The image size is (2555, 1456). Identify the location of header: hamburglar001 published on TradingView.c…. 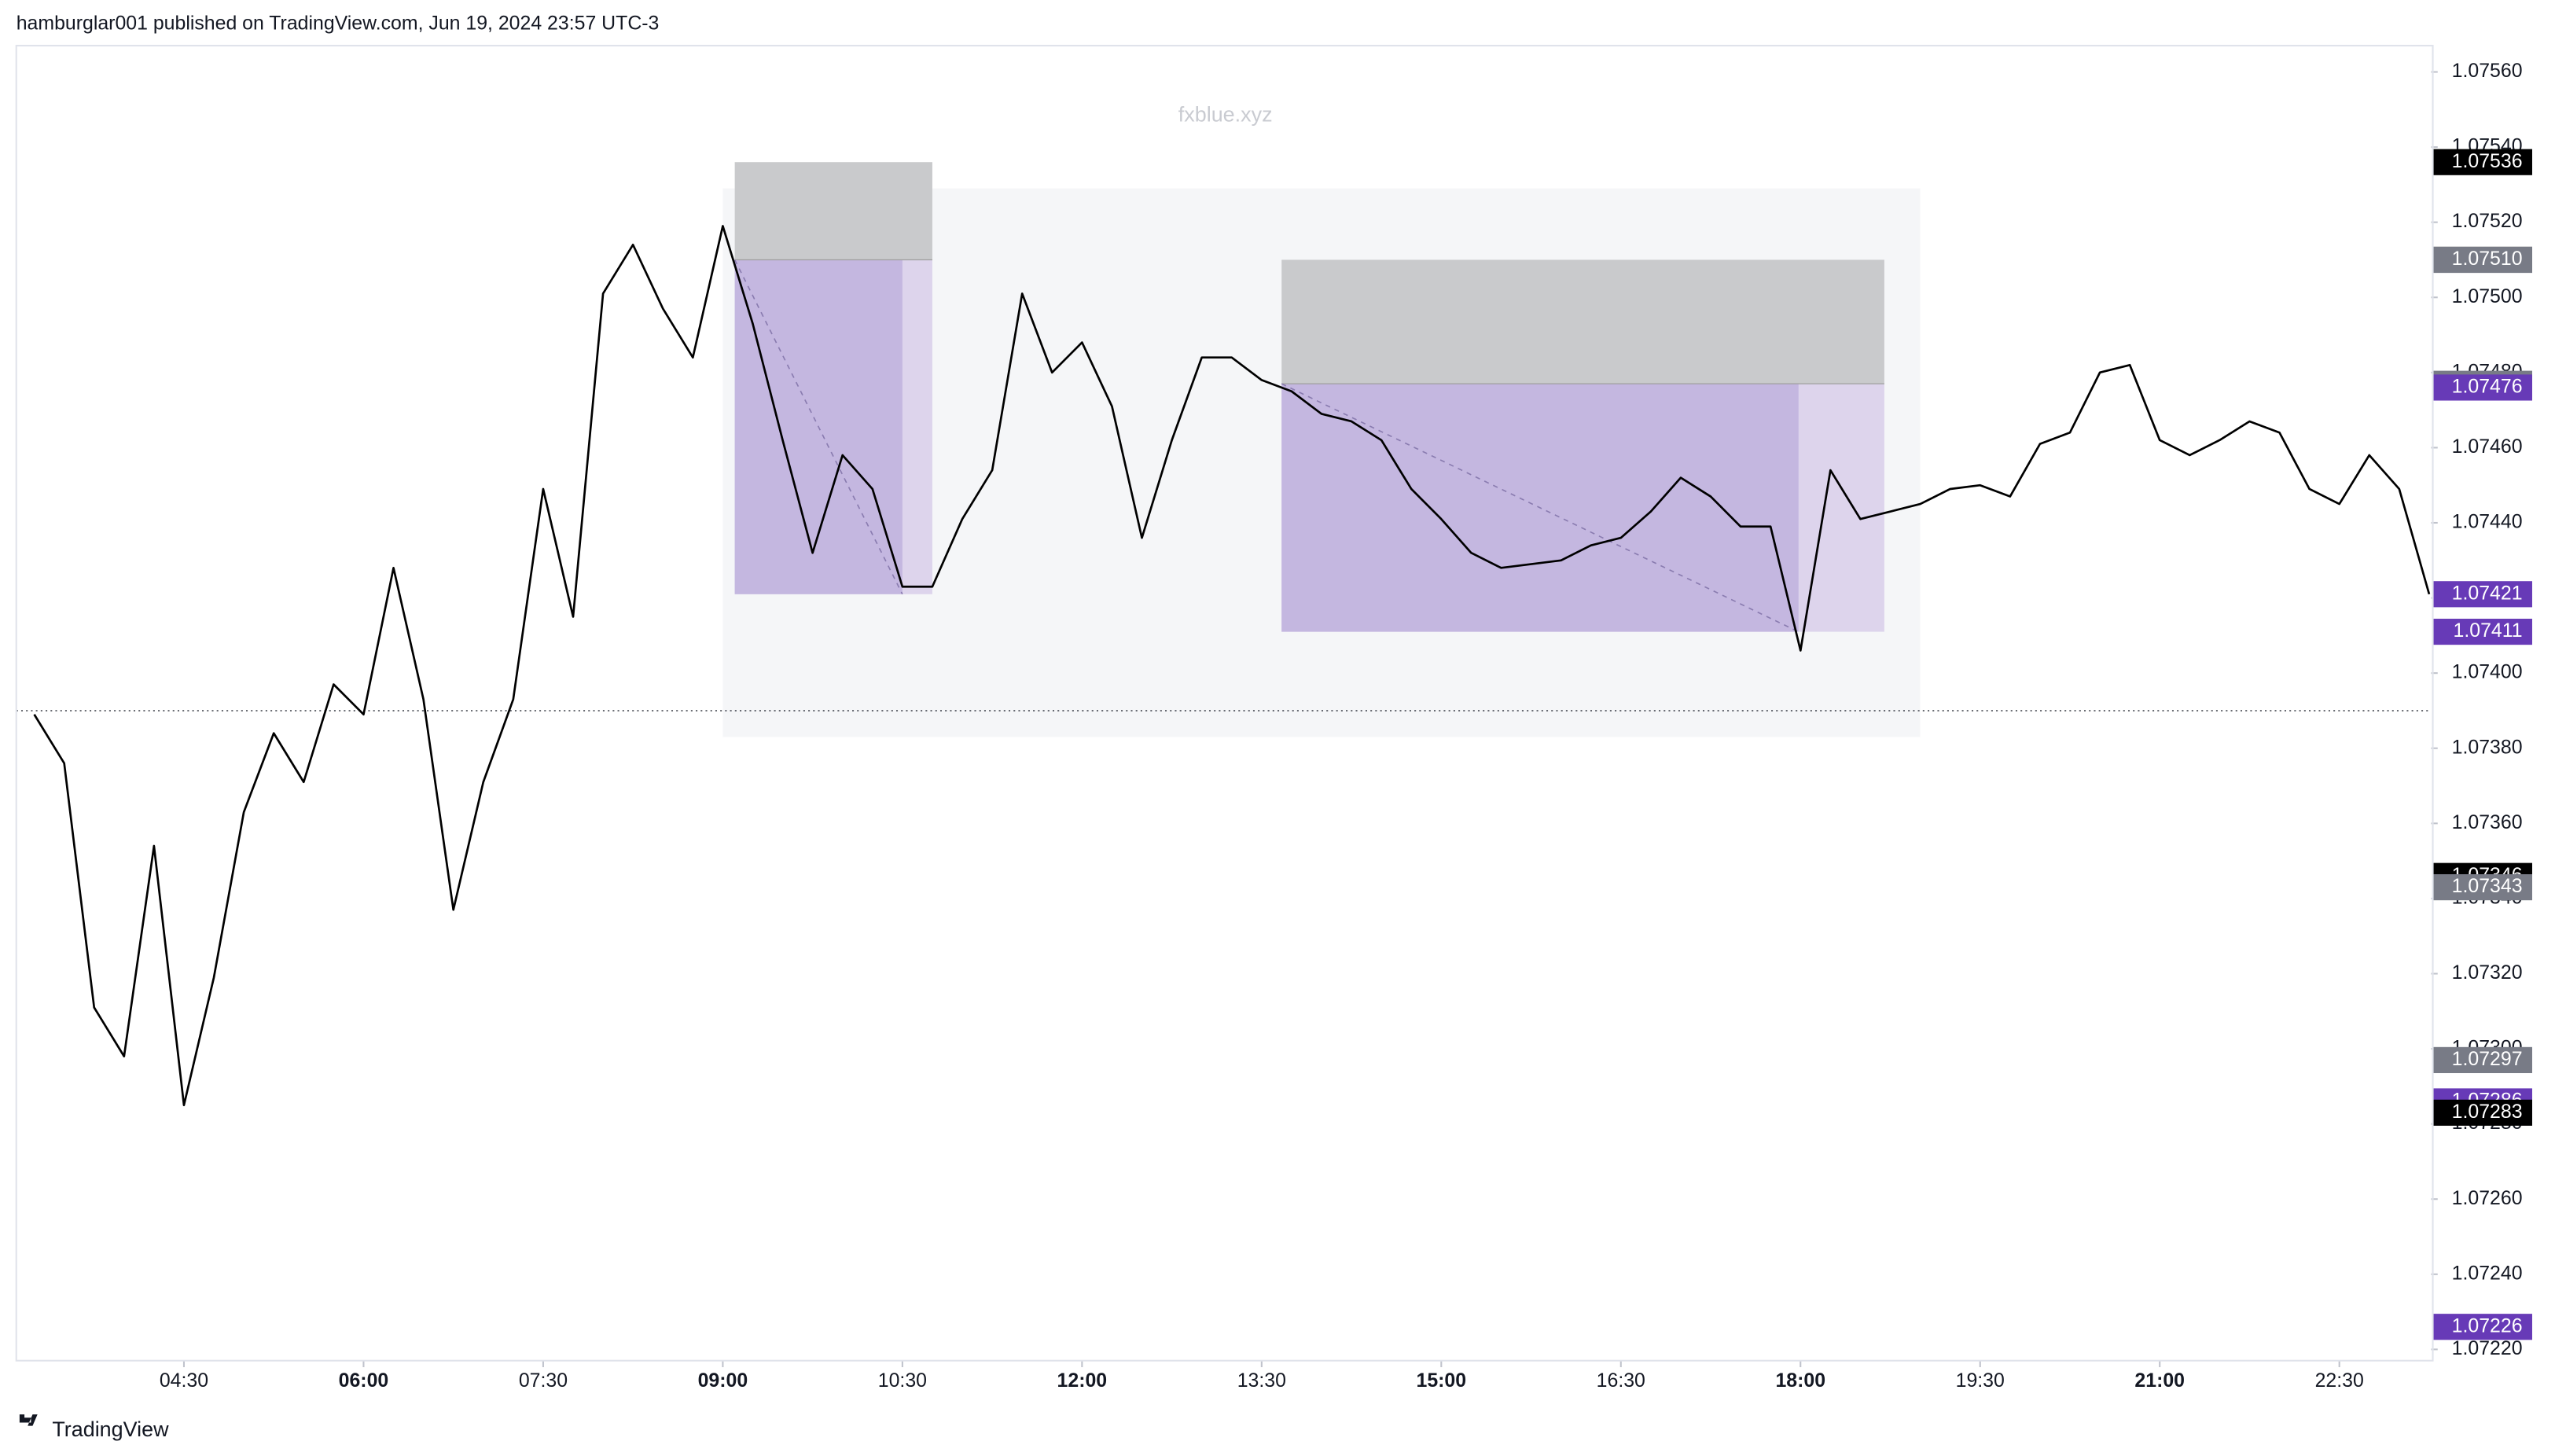
(339, 24).